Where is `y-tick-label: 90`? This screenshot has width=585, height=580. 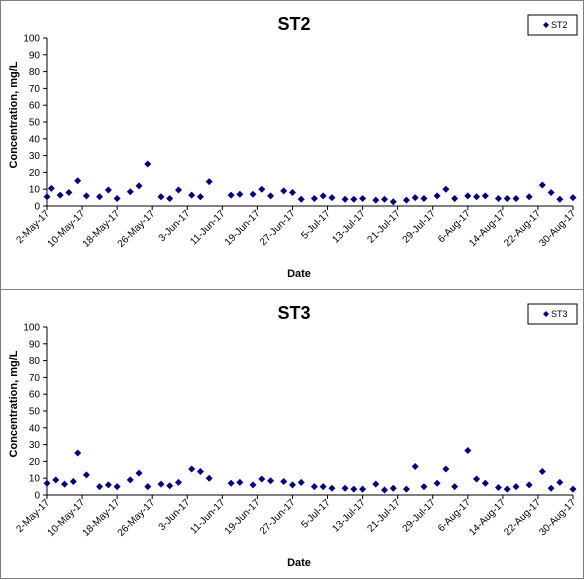
y-tick-label: 90 is located at coordinates (35, 344).